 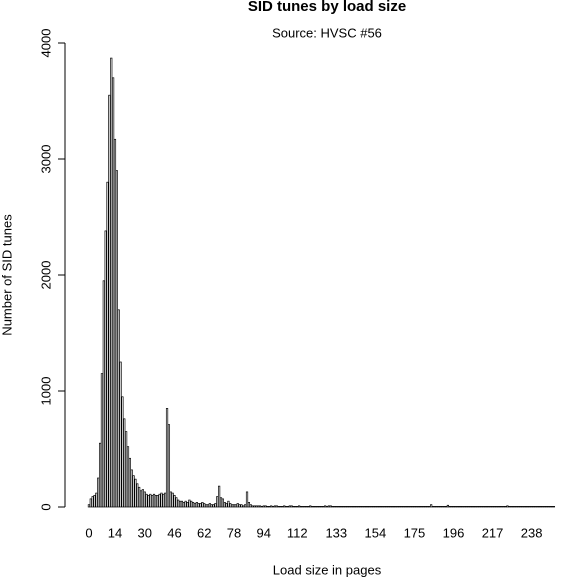 I want to click on x-tick-label: 154, so click(x=376, y=532).